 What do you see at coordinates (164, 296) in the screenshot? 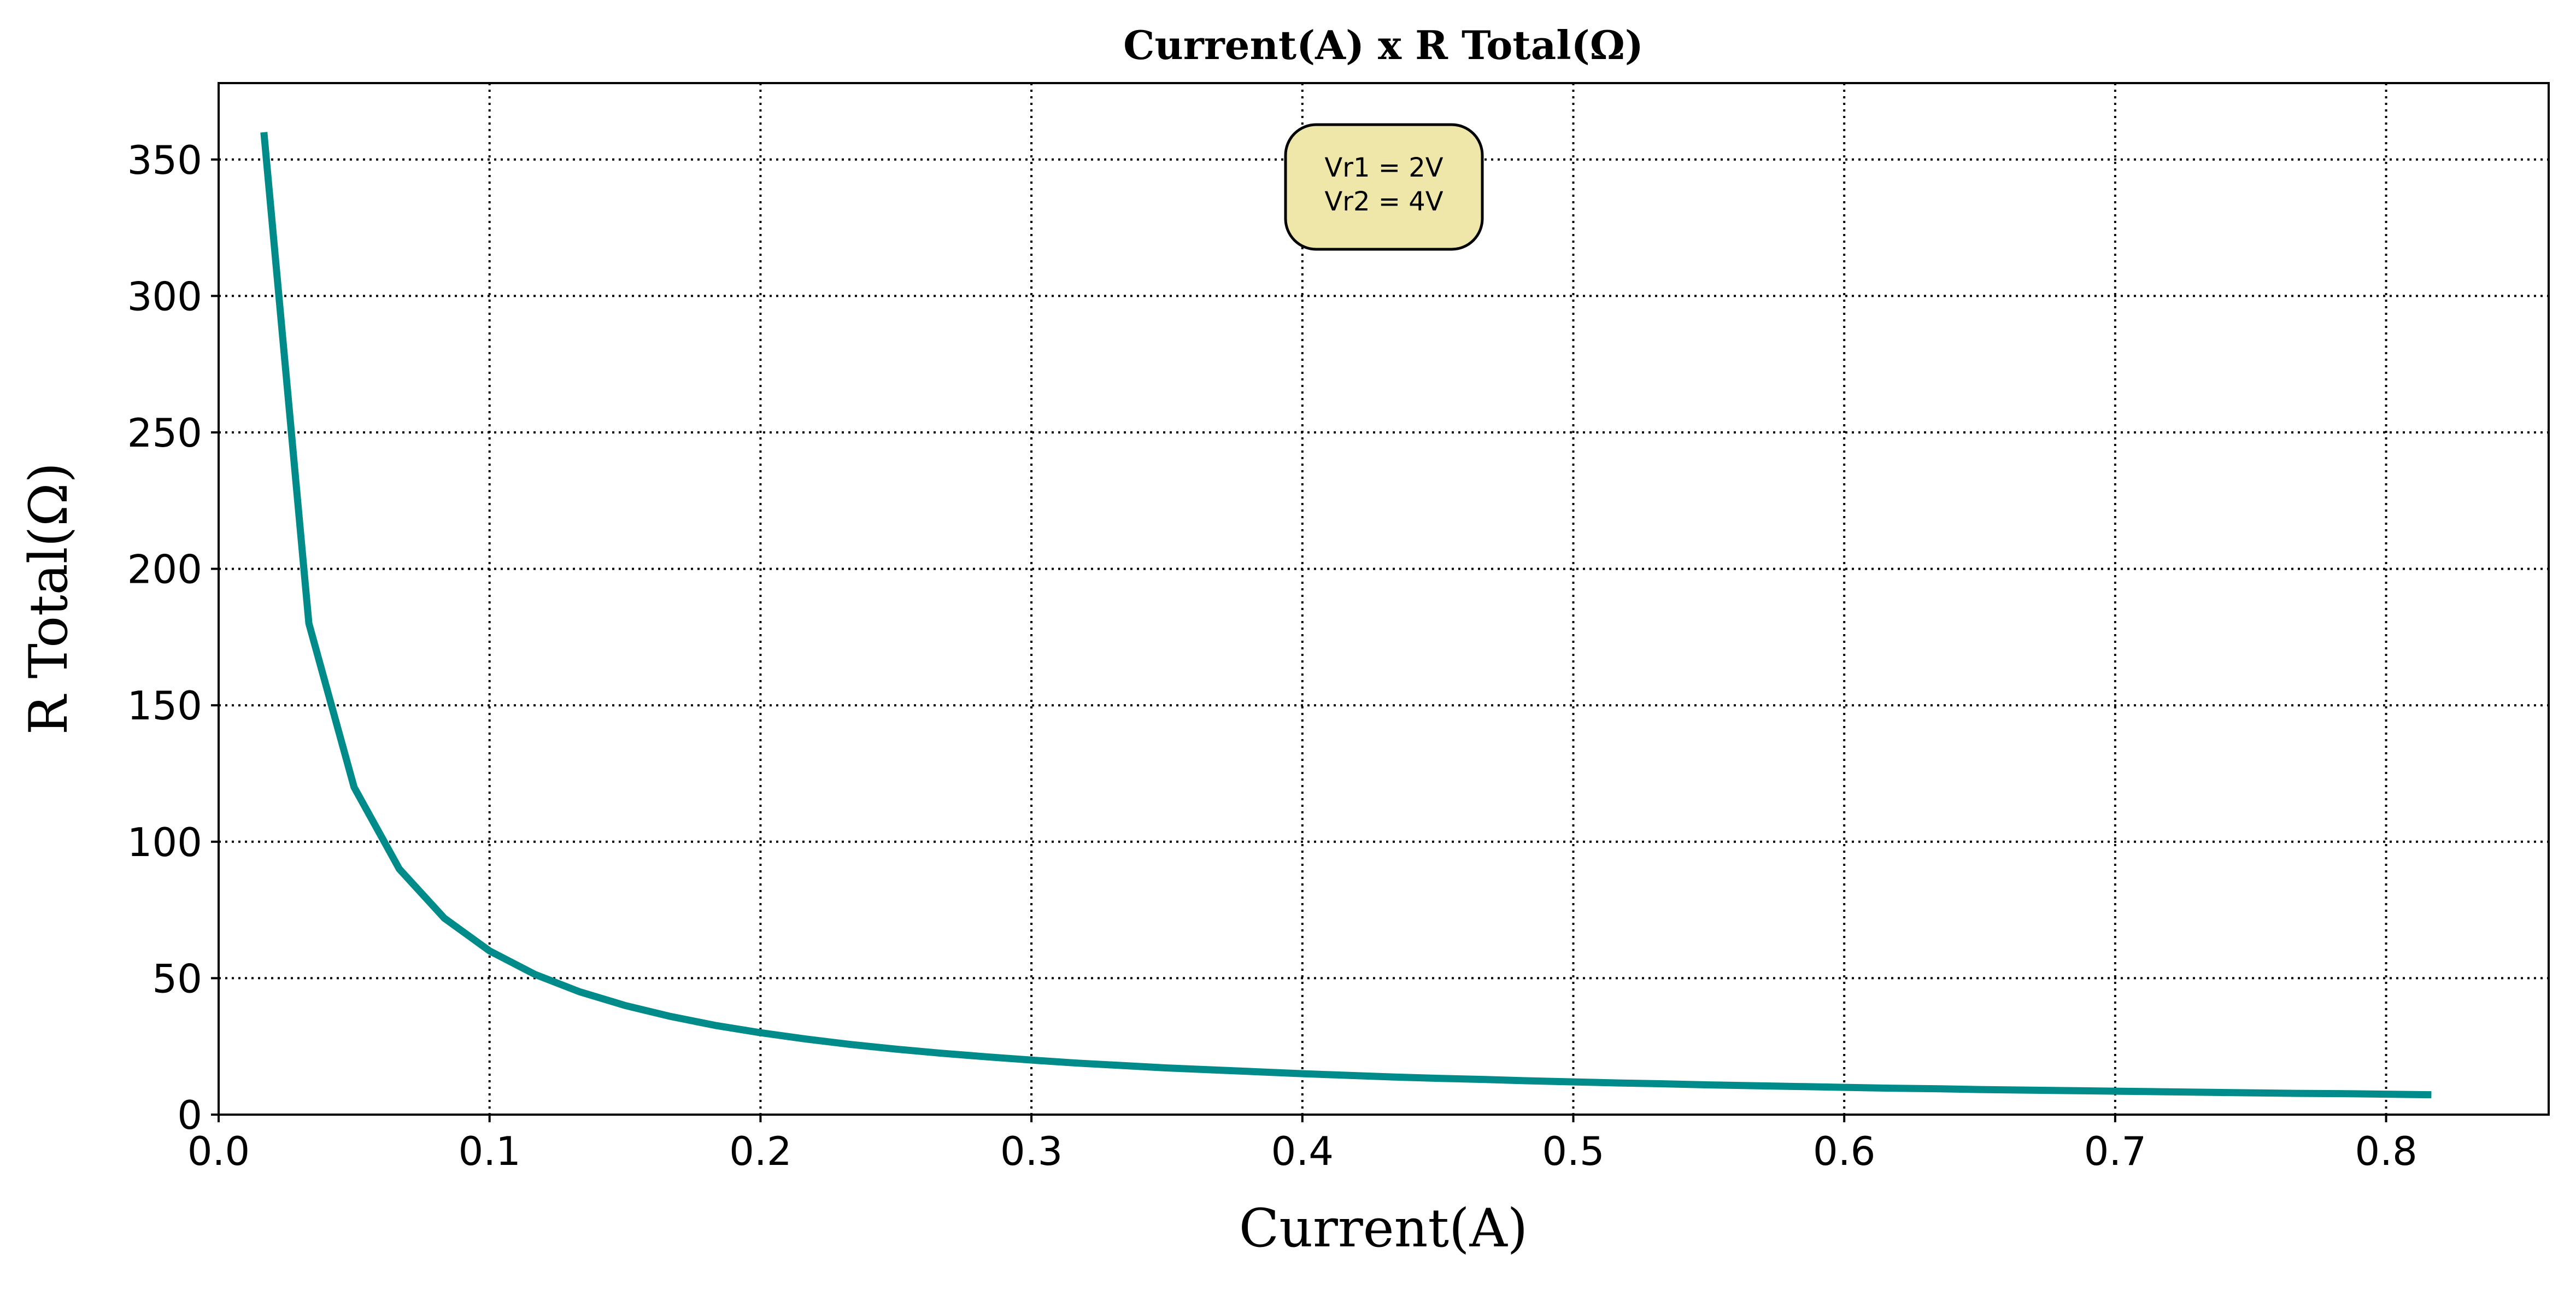
I see `y-tick-label: 300` at bounding box center [164, 296].